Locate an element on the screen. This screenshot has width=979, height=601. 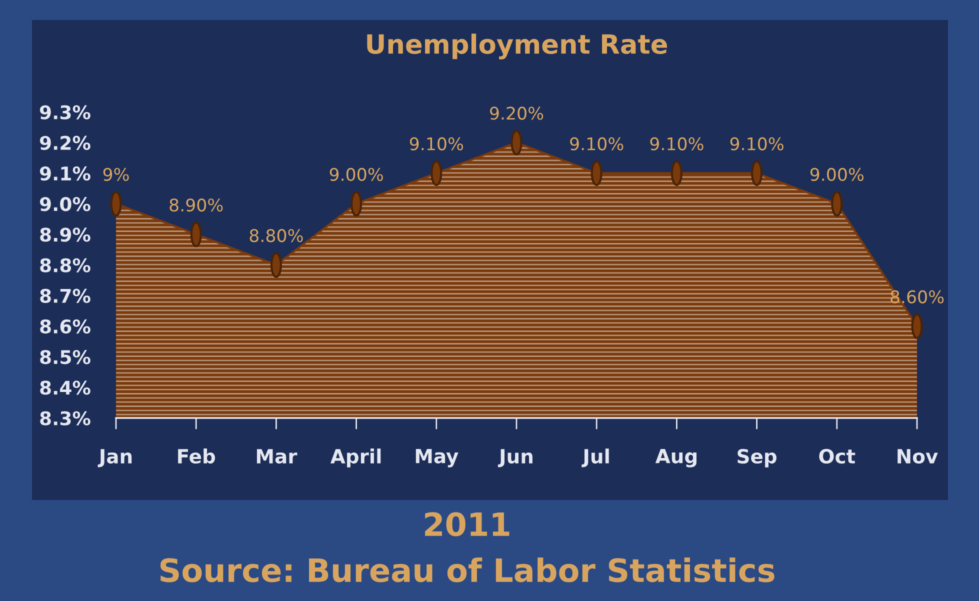
y-tick-label: 8.9% is located at coordinates (65, 235).